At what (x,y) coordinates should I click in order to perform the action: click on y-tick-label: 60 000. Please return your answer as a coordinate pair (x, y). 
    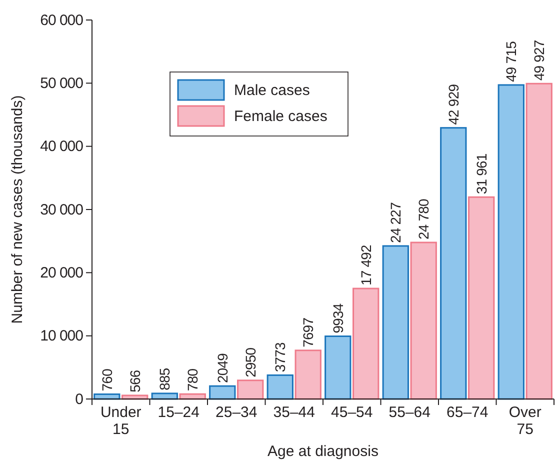
    Looking at the image, I should click on (62, 20).